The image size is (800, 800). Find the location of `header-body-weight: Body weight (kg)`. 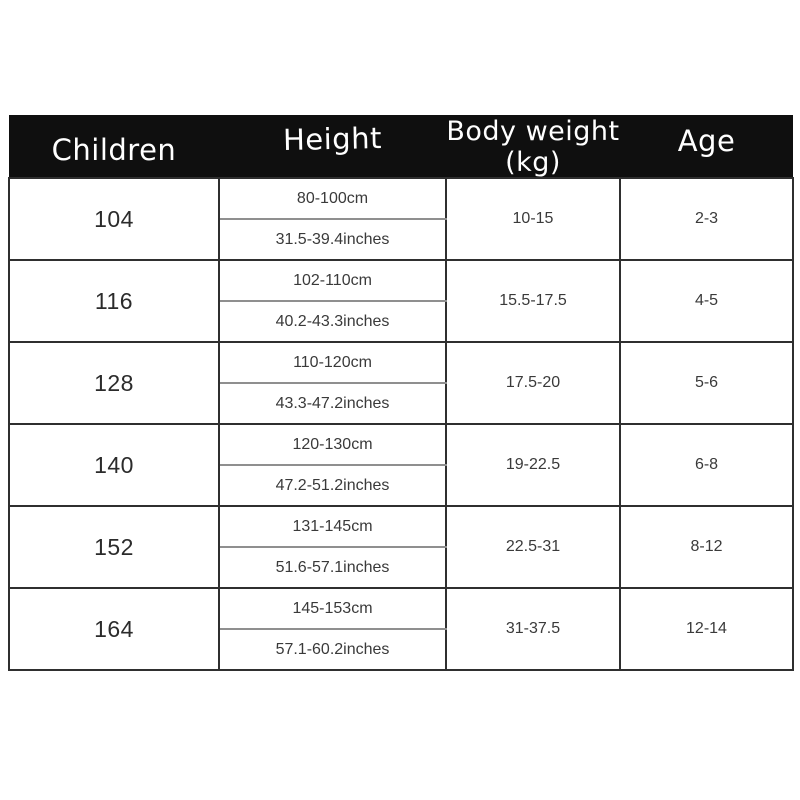

header-body-weight: Body weight (kg) is located at coordinates (533, 146).